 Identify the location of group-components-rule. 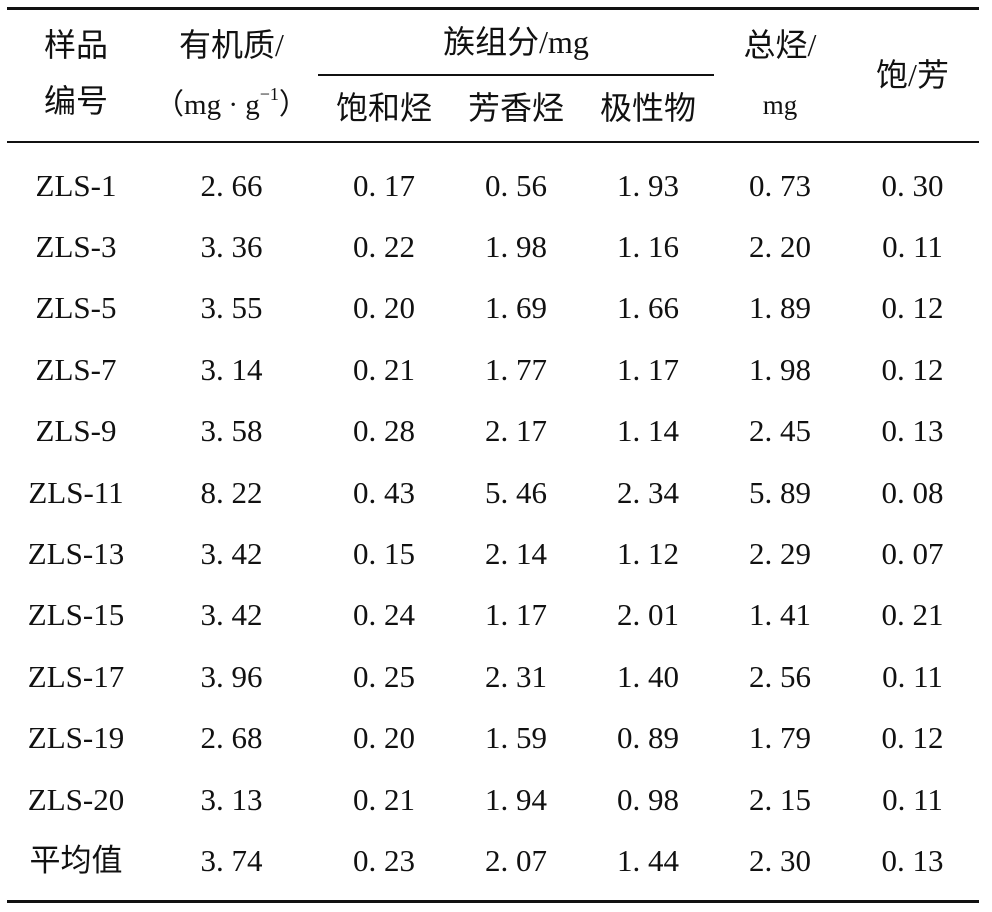
(516, 75).